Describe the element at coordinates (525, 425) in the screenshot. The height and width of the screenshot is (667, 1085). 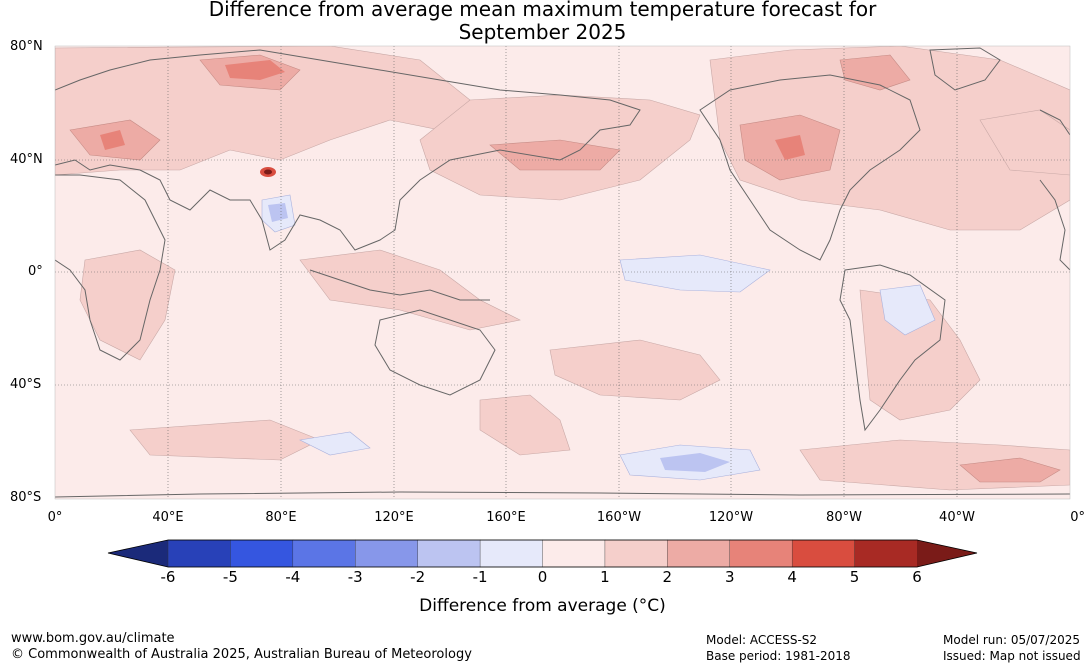
I see `contour-1-2-south-ocean-a` at that location.